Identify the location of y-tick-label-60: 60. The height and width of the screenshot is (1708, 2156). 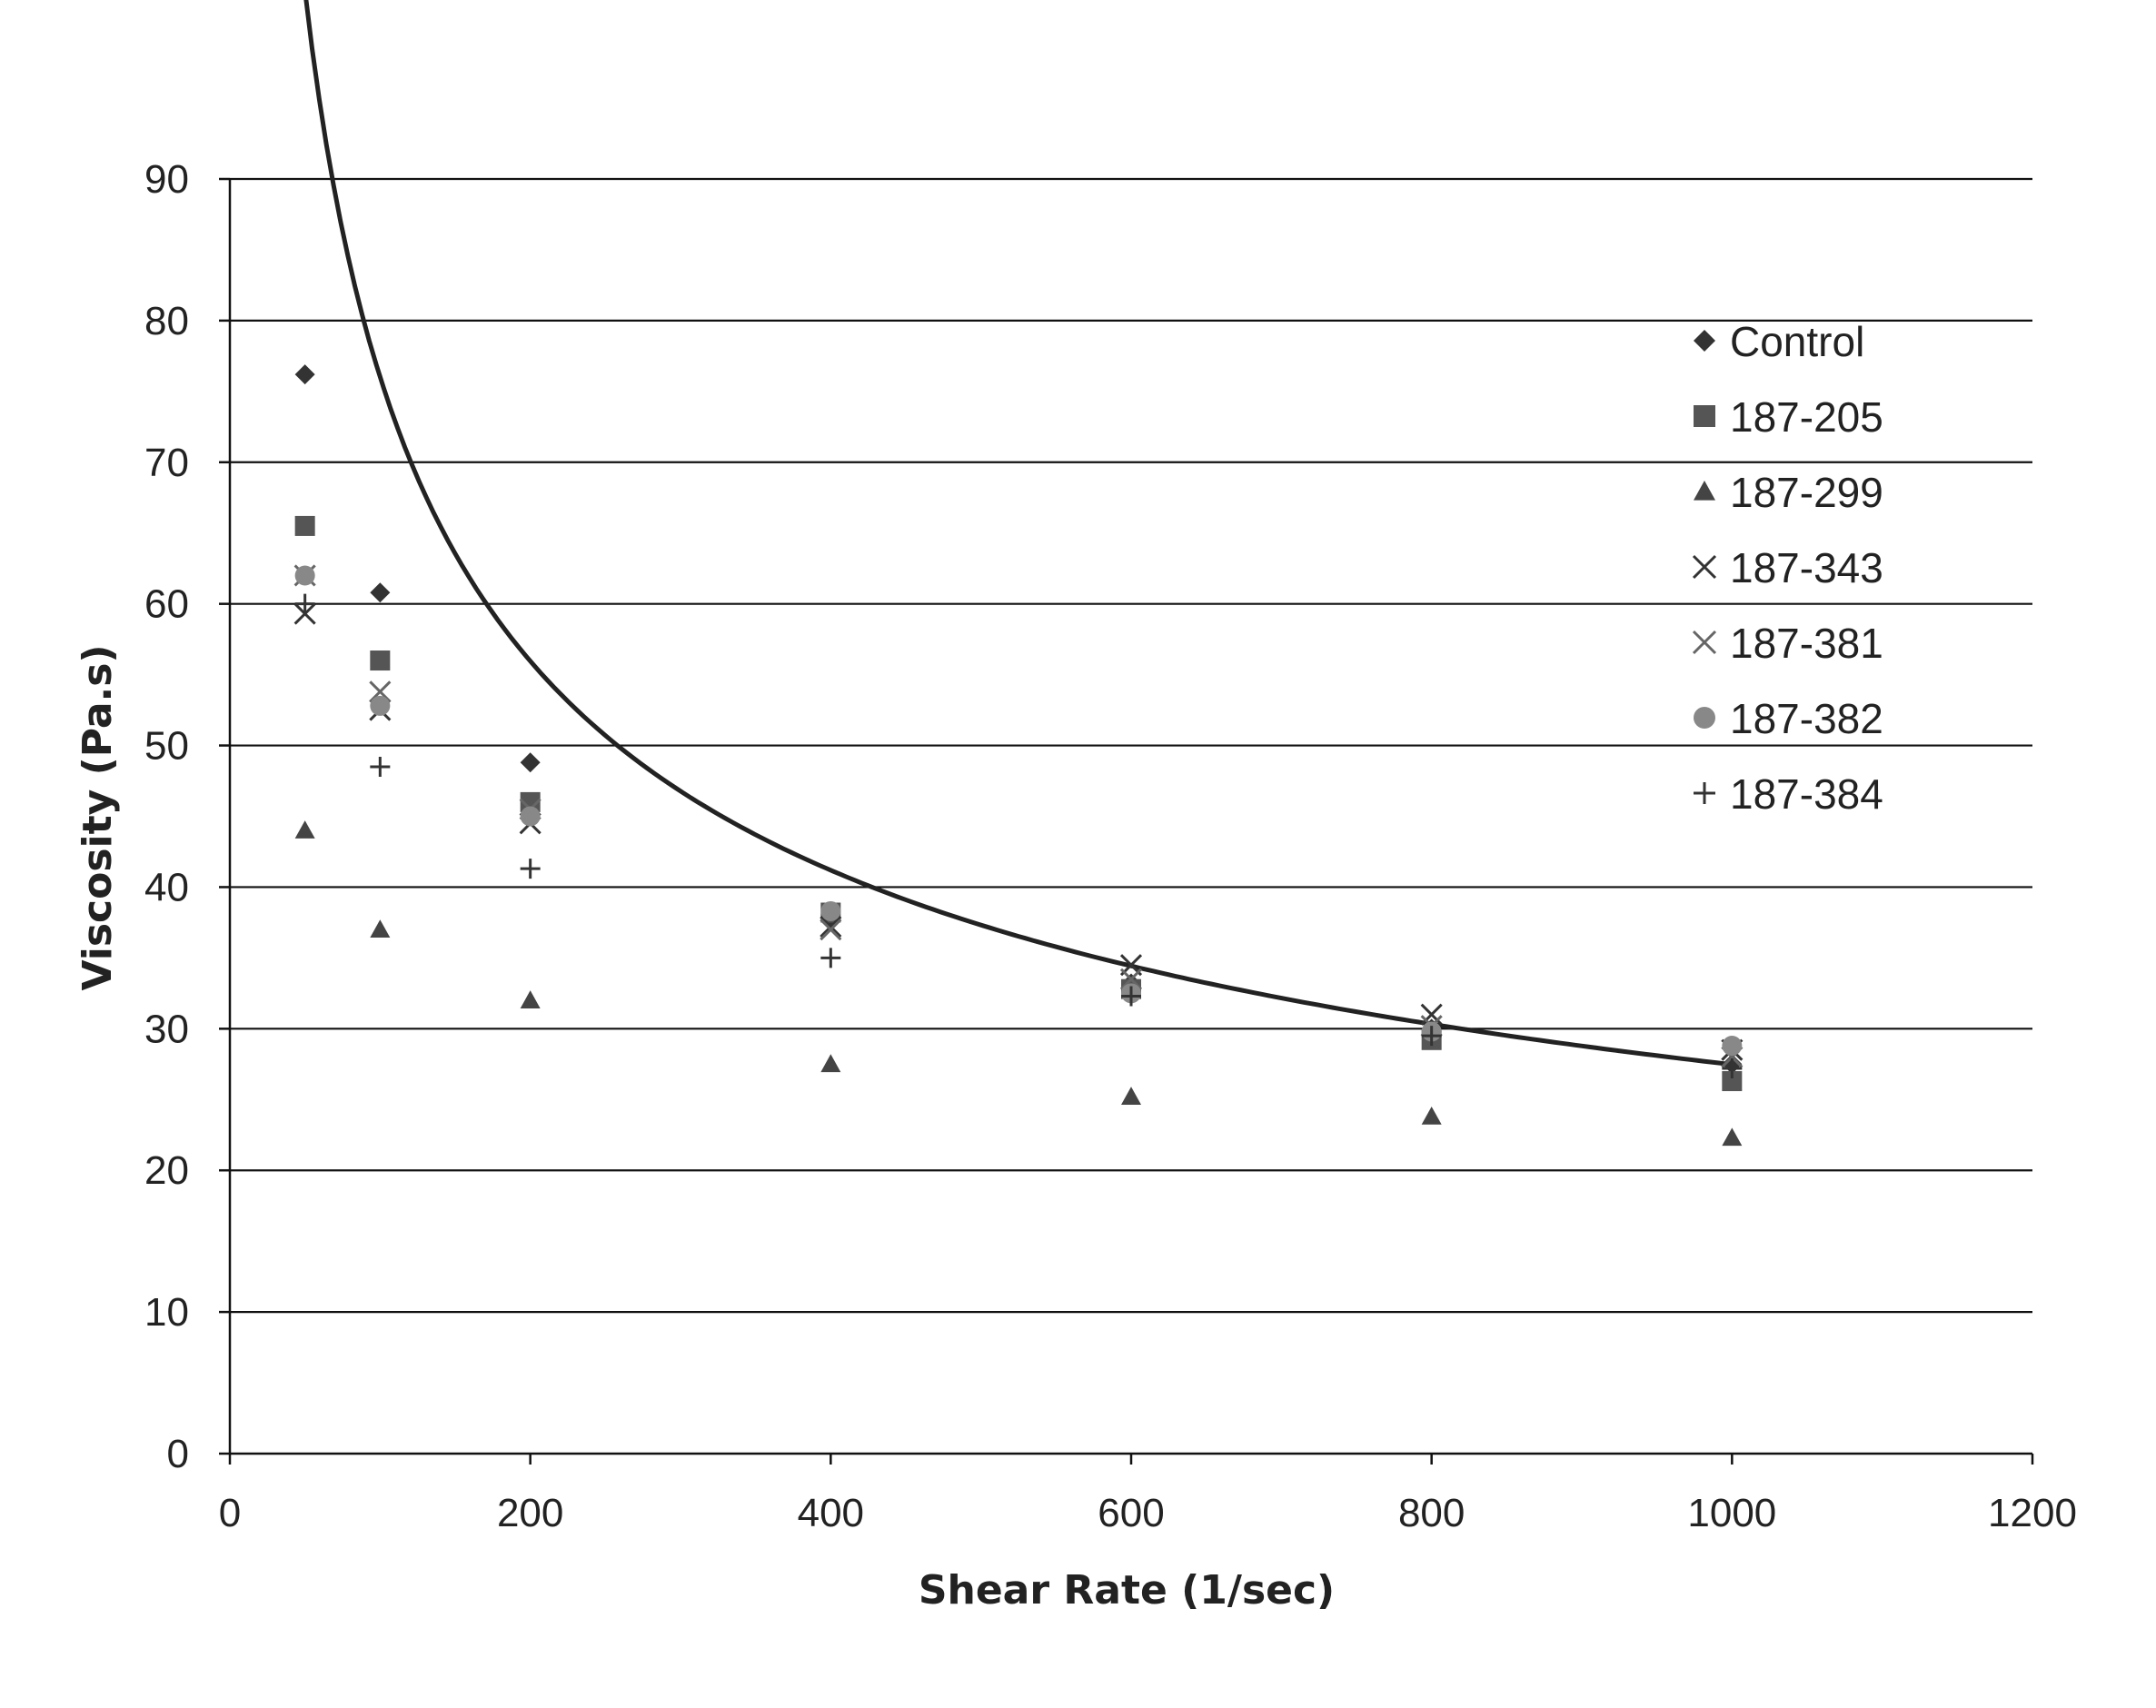
(166, 604).